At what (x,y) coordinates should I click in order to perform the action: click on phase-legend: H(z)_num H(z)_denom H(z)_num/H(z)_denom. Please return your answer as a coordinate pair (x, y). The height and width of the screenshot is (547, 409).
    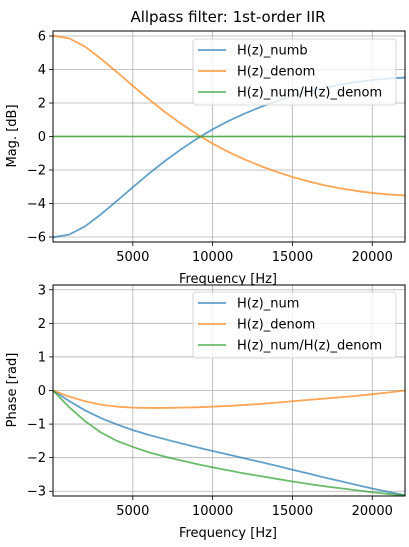
    Looking at the image, I should click on (294, 325).